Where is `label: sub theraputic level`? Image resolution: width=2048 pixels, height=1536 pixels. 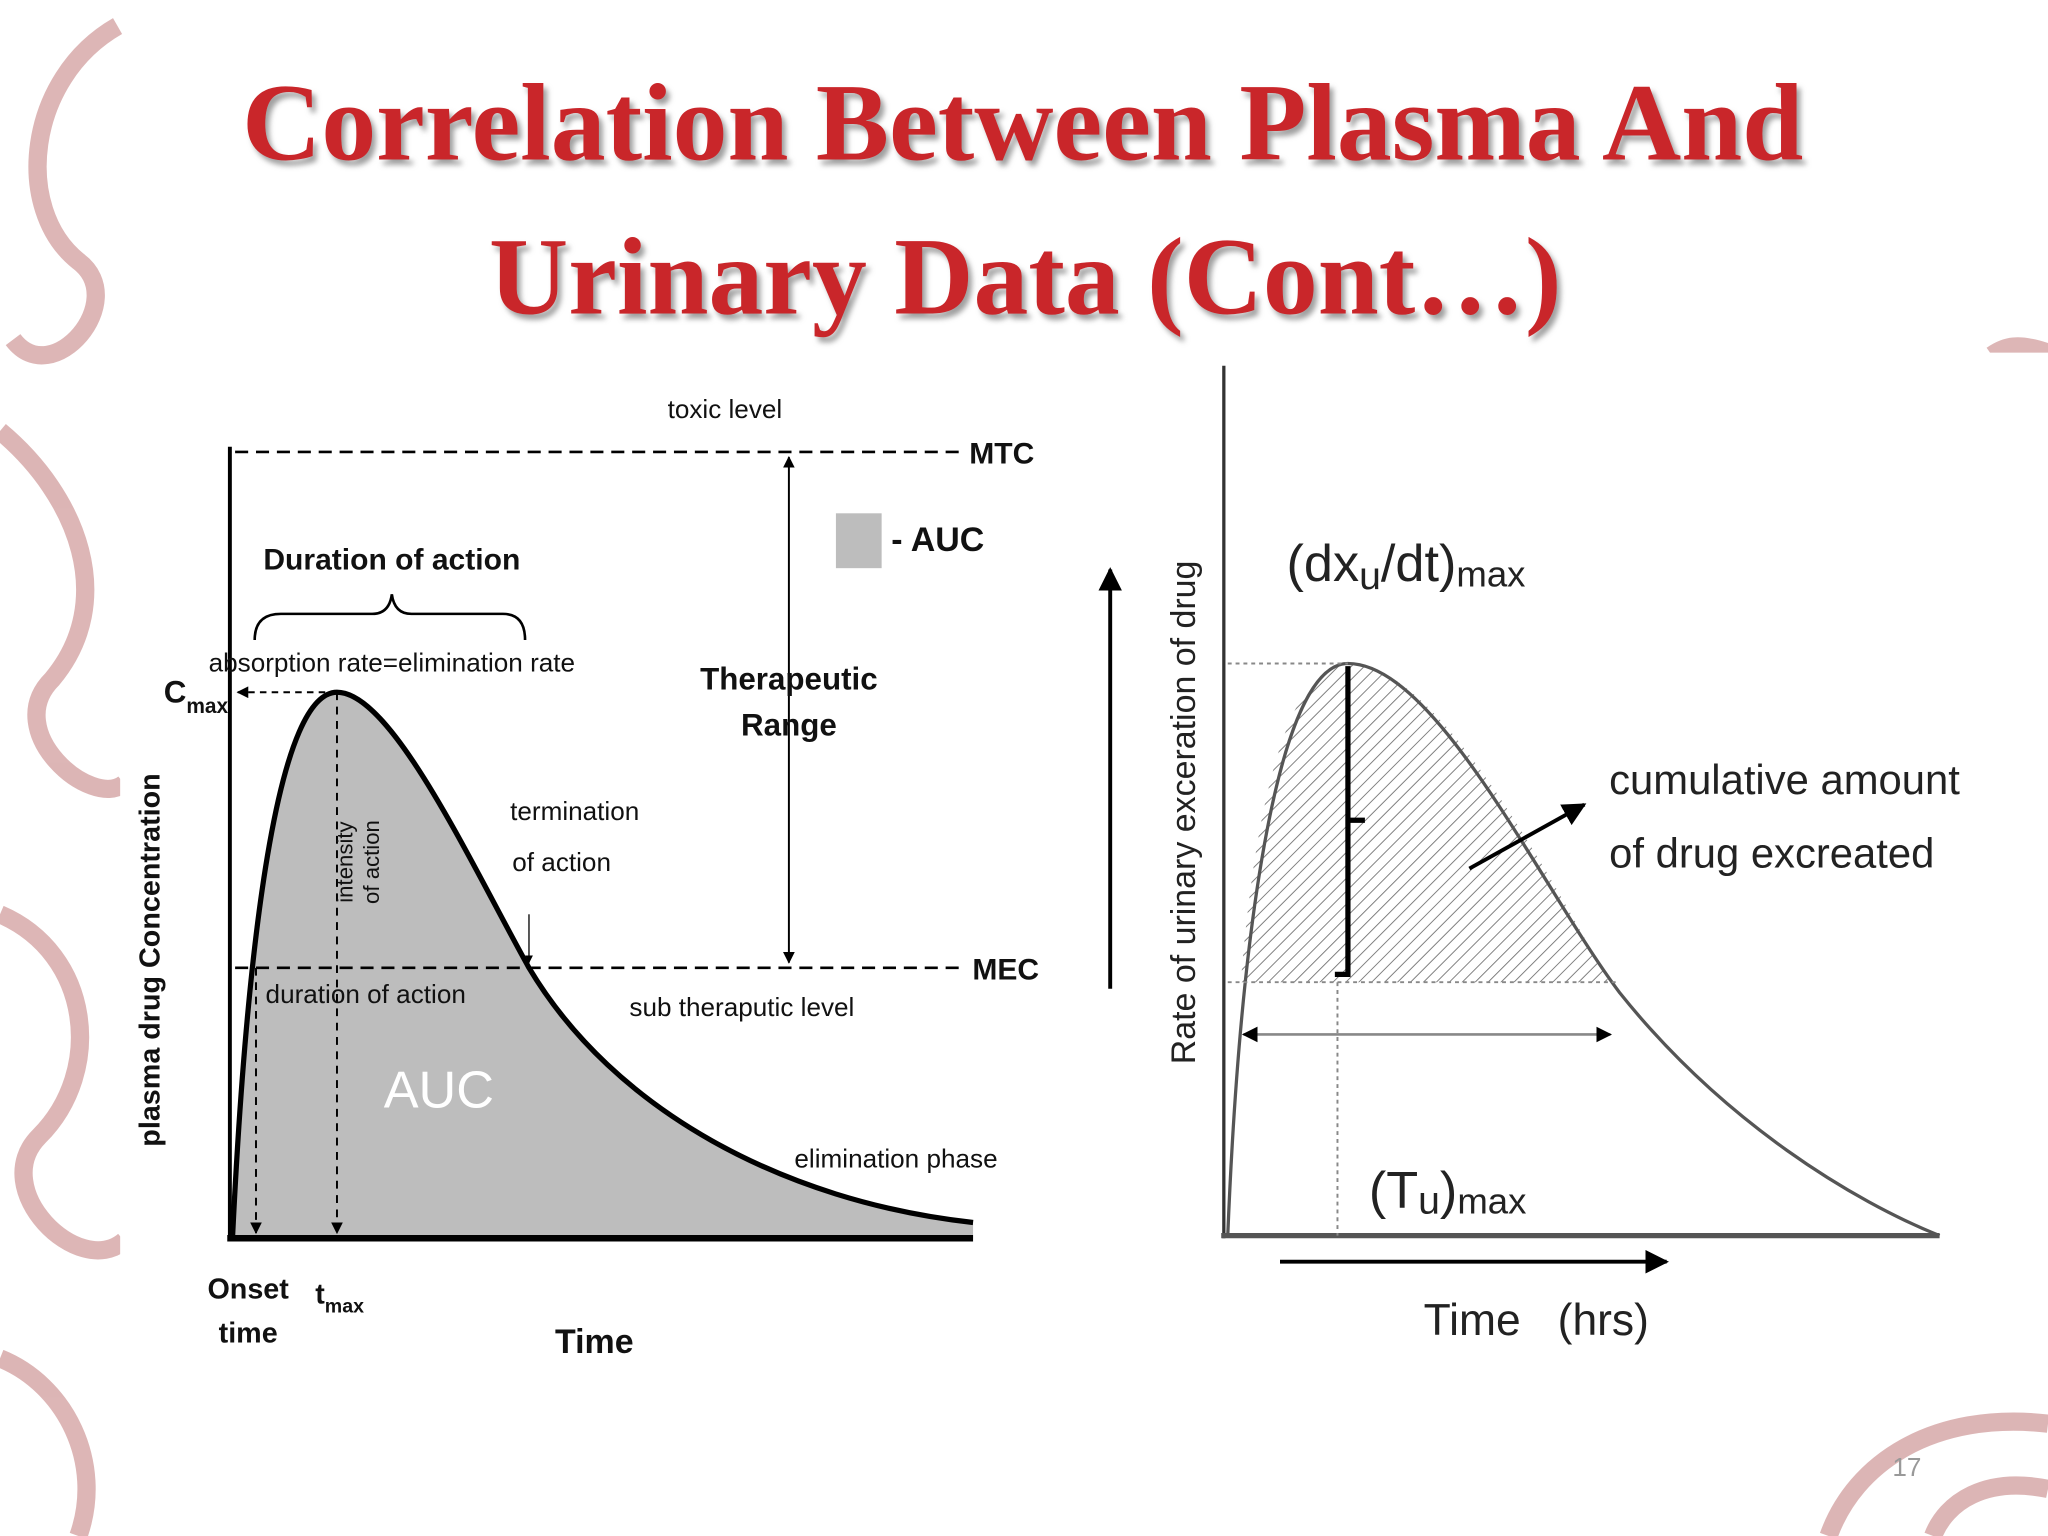
label: sub theraputic level is located at coordinates (741, 1007).